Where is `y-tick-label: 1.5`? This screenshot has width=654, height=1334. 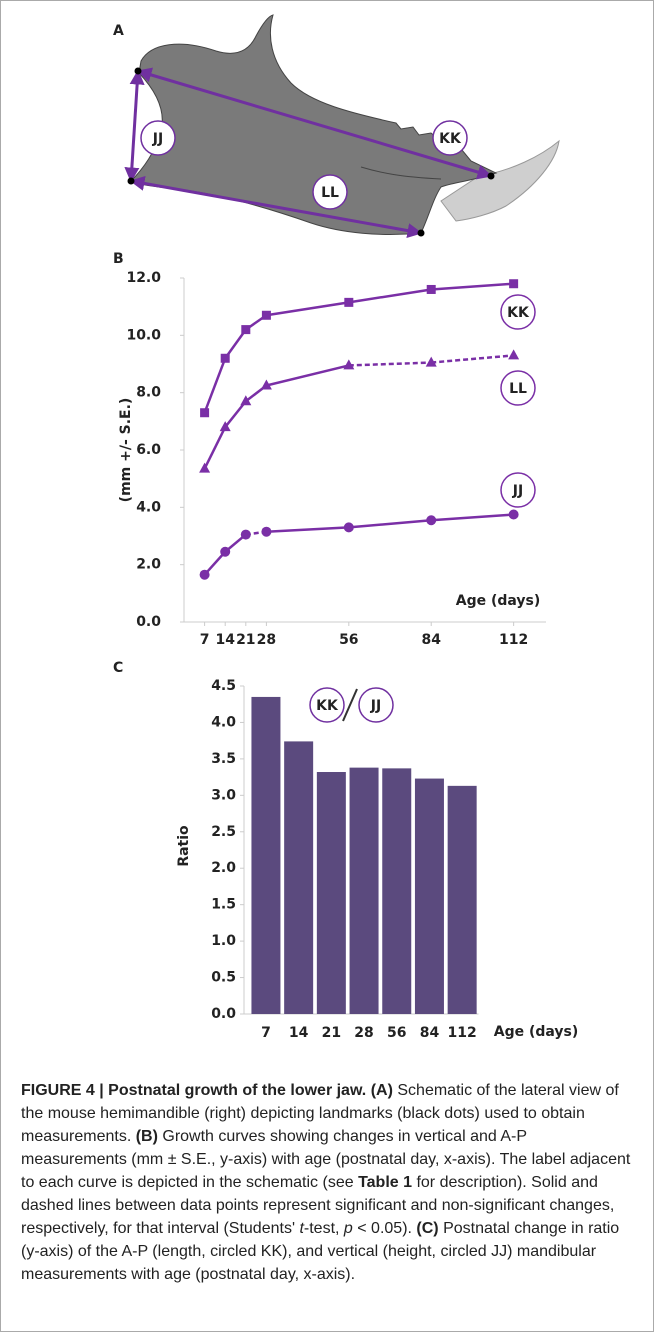 y-tick-label: 1.5 is located at coordinates (223, 905).